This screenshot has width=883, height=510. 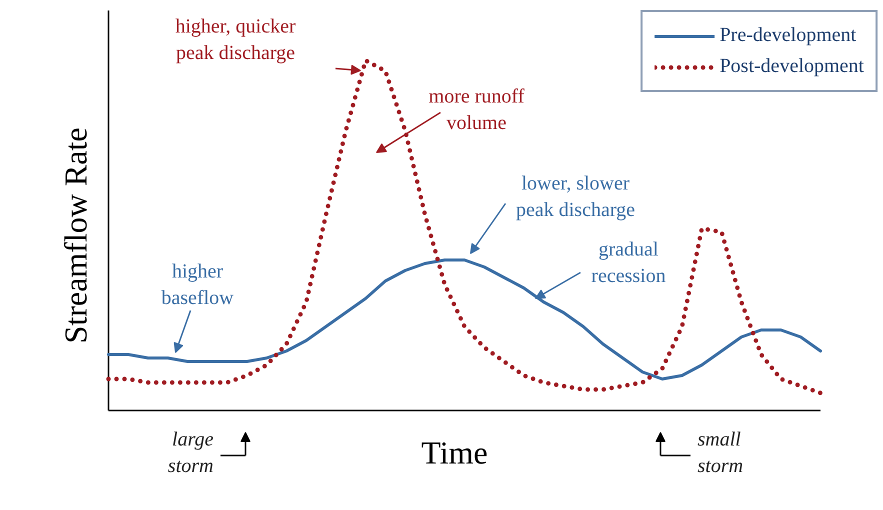 I want to click on annotation: more runoff volume, so click(x=476, y=110).